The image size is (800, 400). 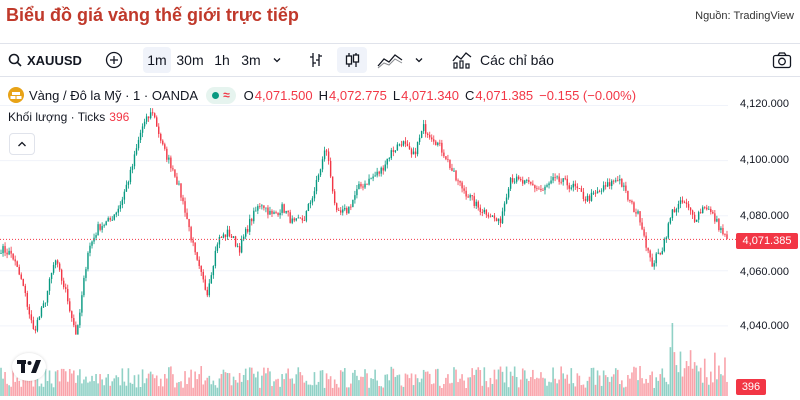 What do you see at coordinates (782, 60) in the screenshot?
I see `screenshot-button` at bounding box center [782, 60].